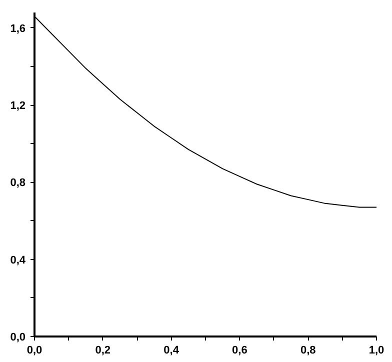  What do you see at coordinates (376, 350) in the screenshot?
I see `x-tick-label: 1,0` at bounding box center [376, 350].